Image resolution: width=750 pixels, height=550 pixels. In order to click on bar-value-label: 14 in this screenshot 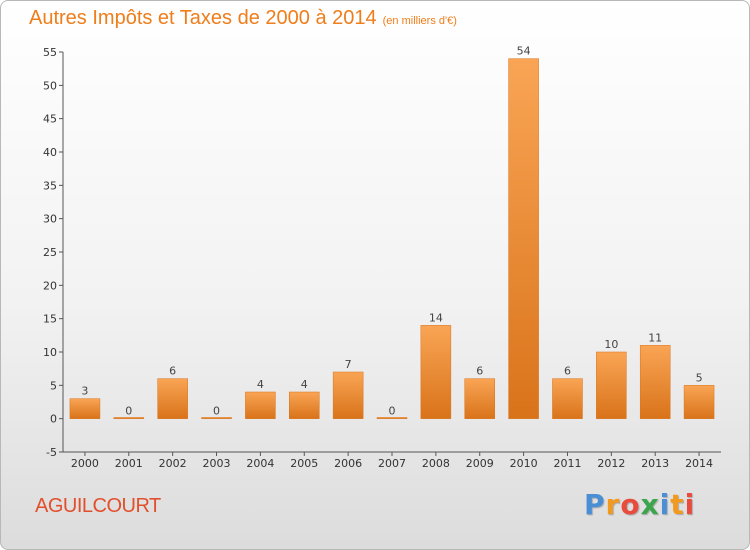, I will do `click(436, 317)`.